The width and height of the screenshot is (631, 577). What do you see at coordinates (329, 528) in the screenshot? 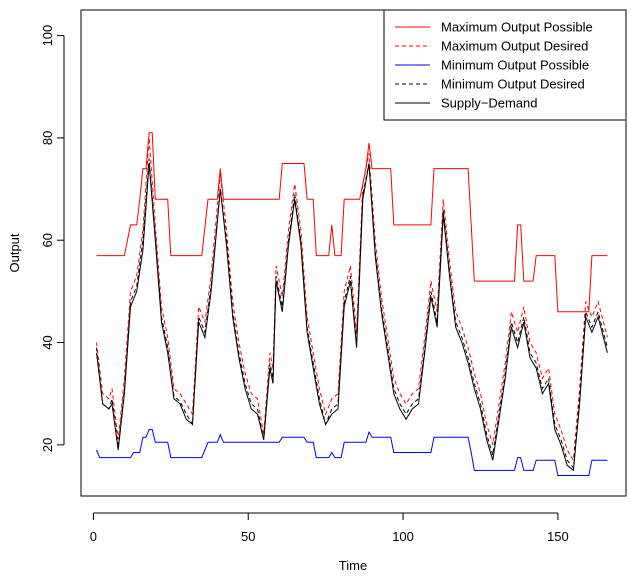
I see `x-axis: 0 50 100 150` at bounding box center [329, 528].